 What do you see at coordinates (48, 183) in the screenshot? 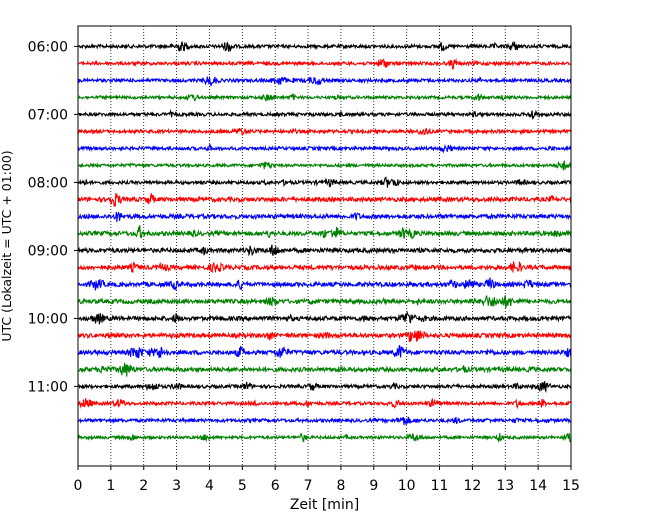
I see `y-tick-label: 08:00` at bounding box center [48, 183].